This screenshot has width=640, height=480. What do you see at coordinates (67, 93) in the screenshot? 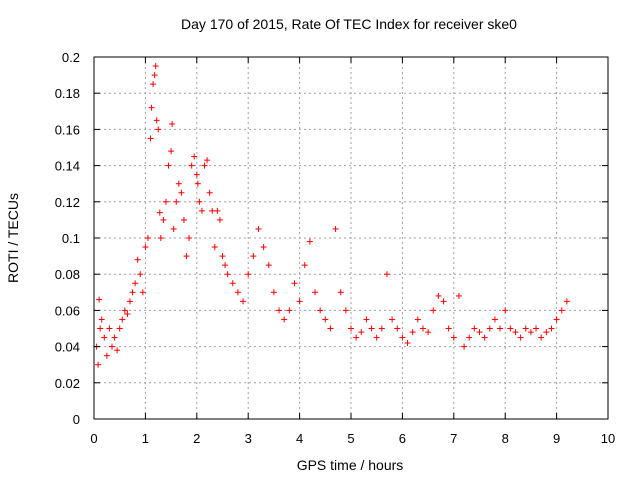
I see `y-tick-label: 0.18` at bounding box center [67, 93].